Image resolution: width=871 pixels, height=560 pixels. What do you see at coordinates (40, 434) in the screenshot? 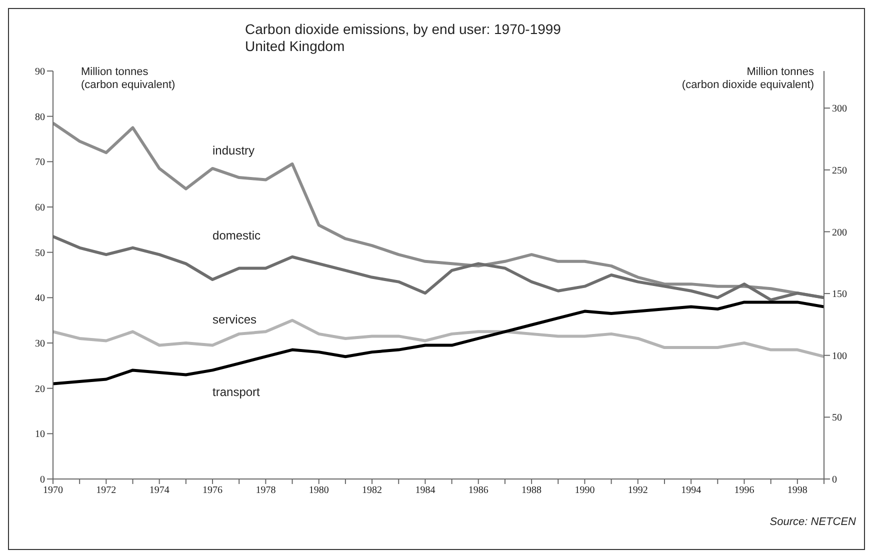
I see `y-tick-label: 10` at bounding box center [40, 434].